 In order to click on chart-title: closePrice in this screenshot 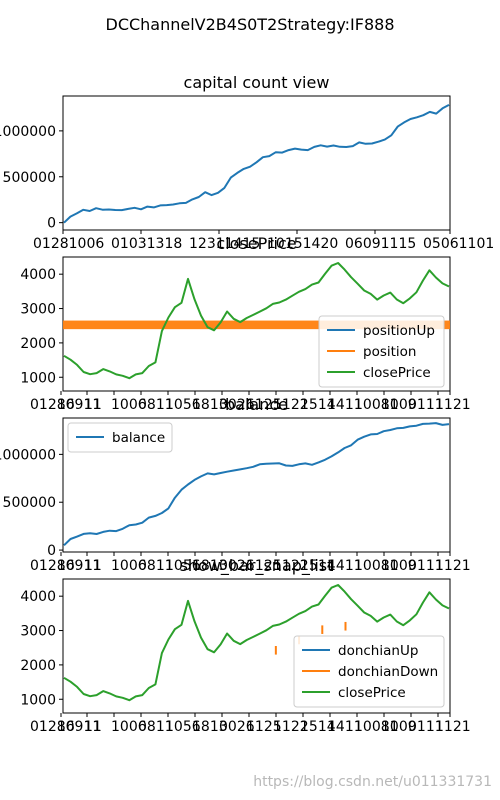, I will do `click(256, 243)`.